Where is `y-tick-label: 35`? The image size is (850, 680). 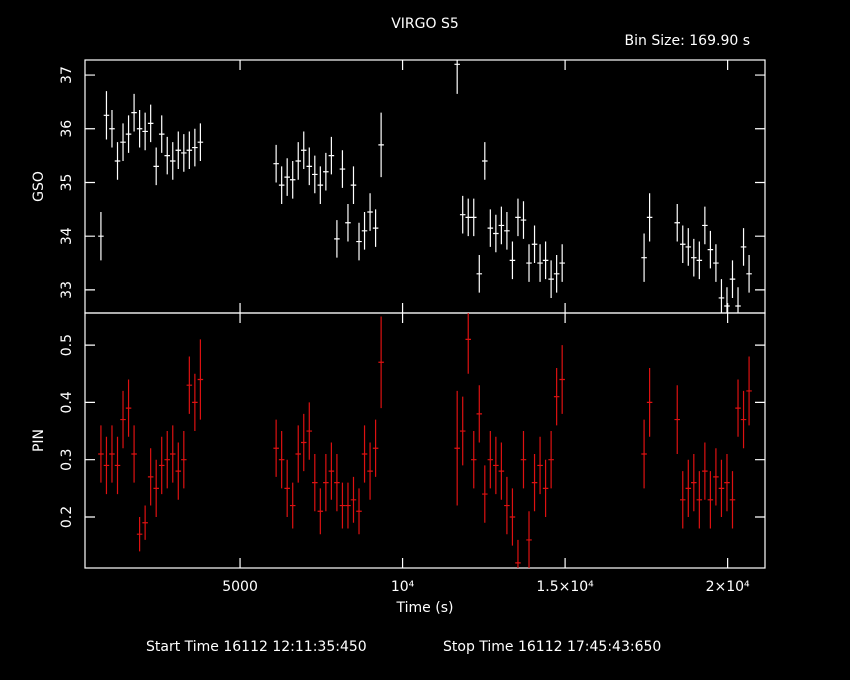 y-tick-label: 35 is located at coordinates (67, 183).